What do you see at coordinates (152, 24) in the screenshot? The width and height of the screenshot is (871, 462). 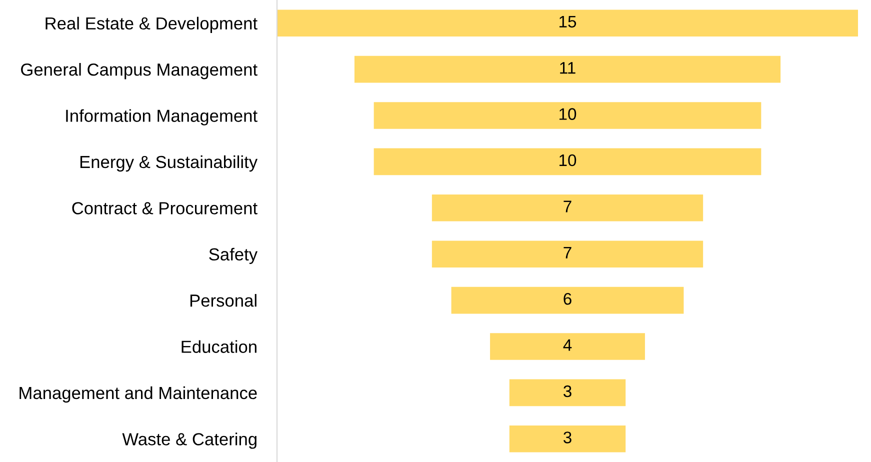 I see `category-label: Real Estate & Development` at bounding box center [152, 24].